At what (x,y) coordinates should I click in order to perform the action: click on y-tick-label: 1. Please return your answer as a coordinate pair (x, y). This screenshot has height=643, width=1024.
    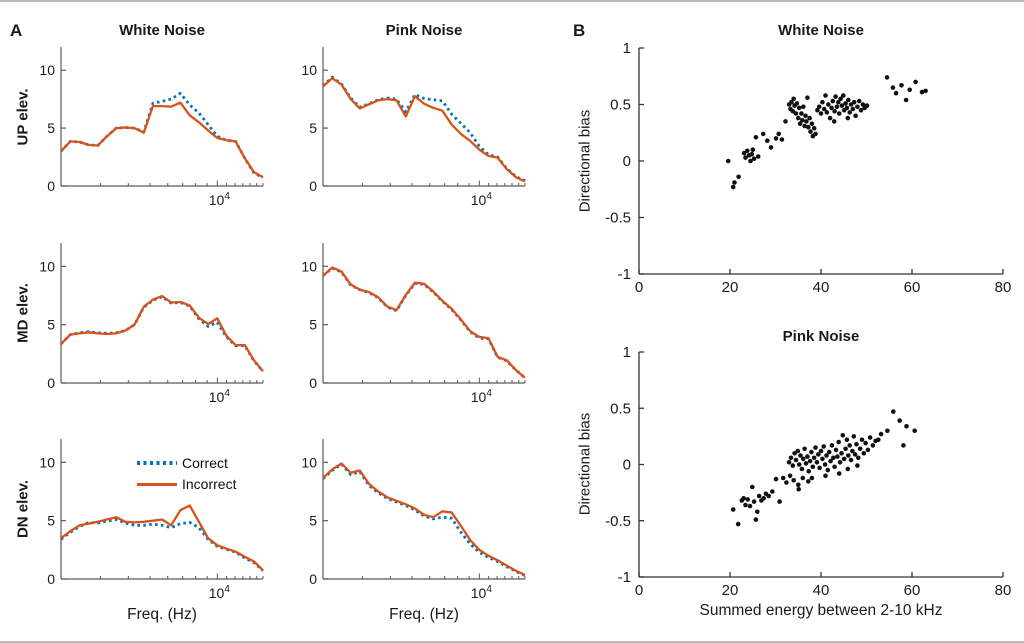
    Looking at the image, I should click on (627, 48).